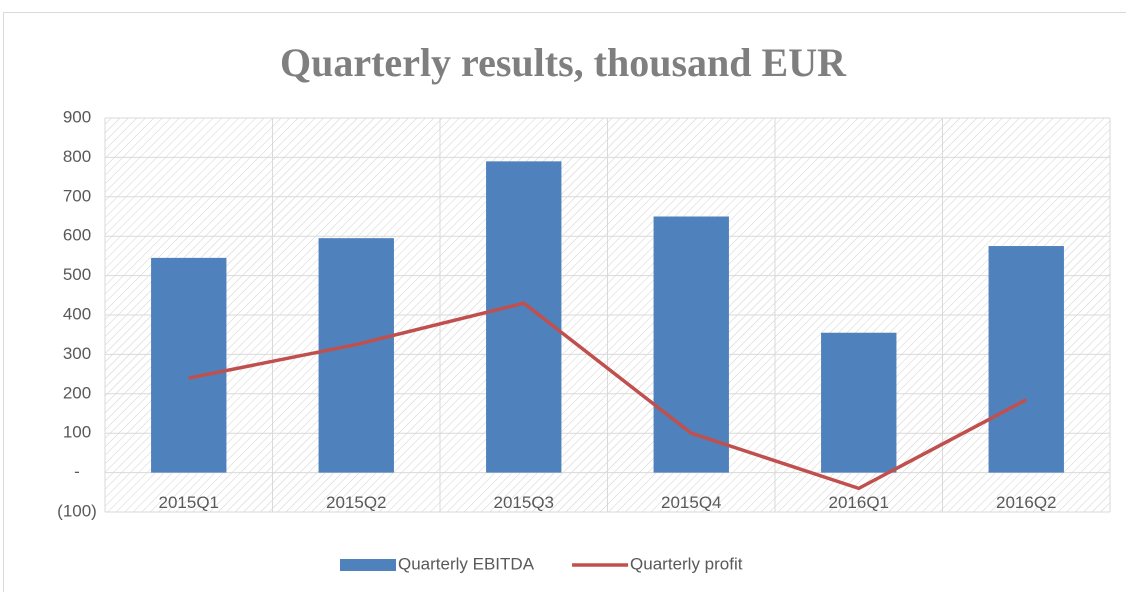 The image size is (1126, 592). I want to click on y-tick-label: 400, so click(77, 313).